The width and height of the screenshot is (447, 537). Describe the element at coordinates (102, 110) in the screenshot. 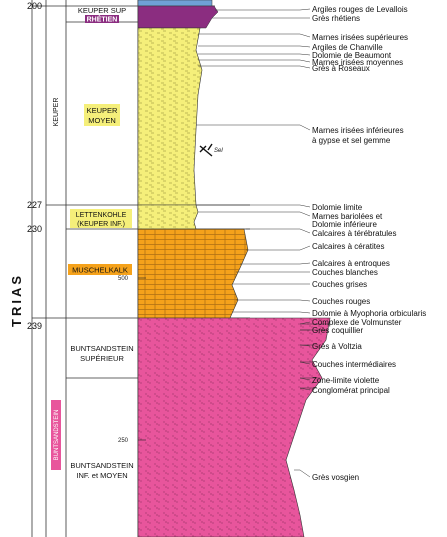

I see `stage-keuper-moyen-1: KEUPER` at that location.